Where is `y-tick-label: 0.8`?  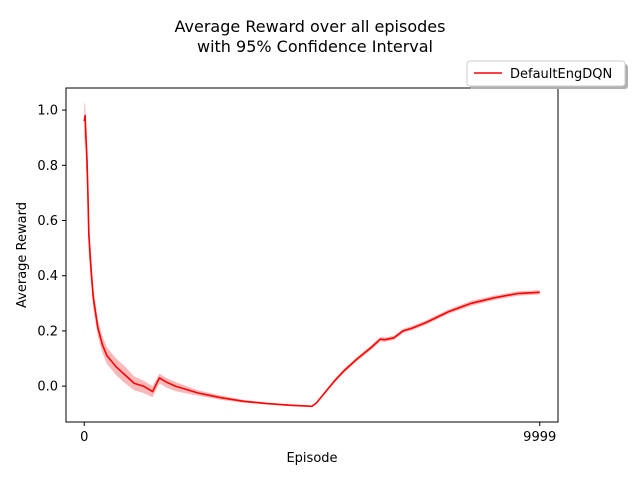
y-tick-label: 0.8 is located at coordinates (47, 166).